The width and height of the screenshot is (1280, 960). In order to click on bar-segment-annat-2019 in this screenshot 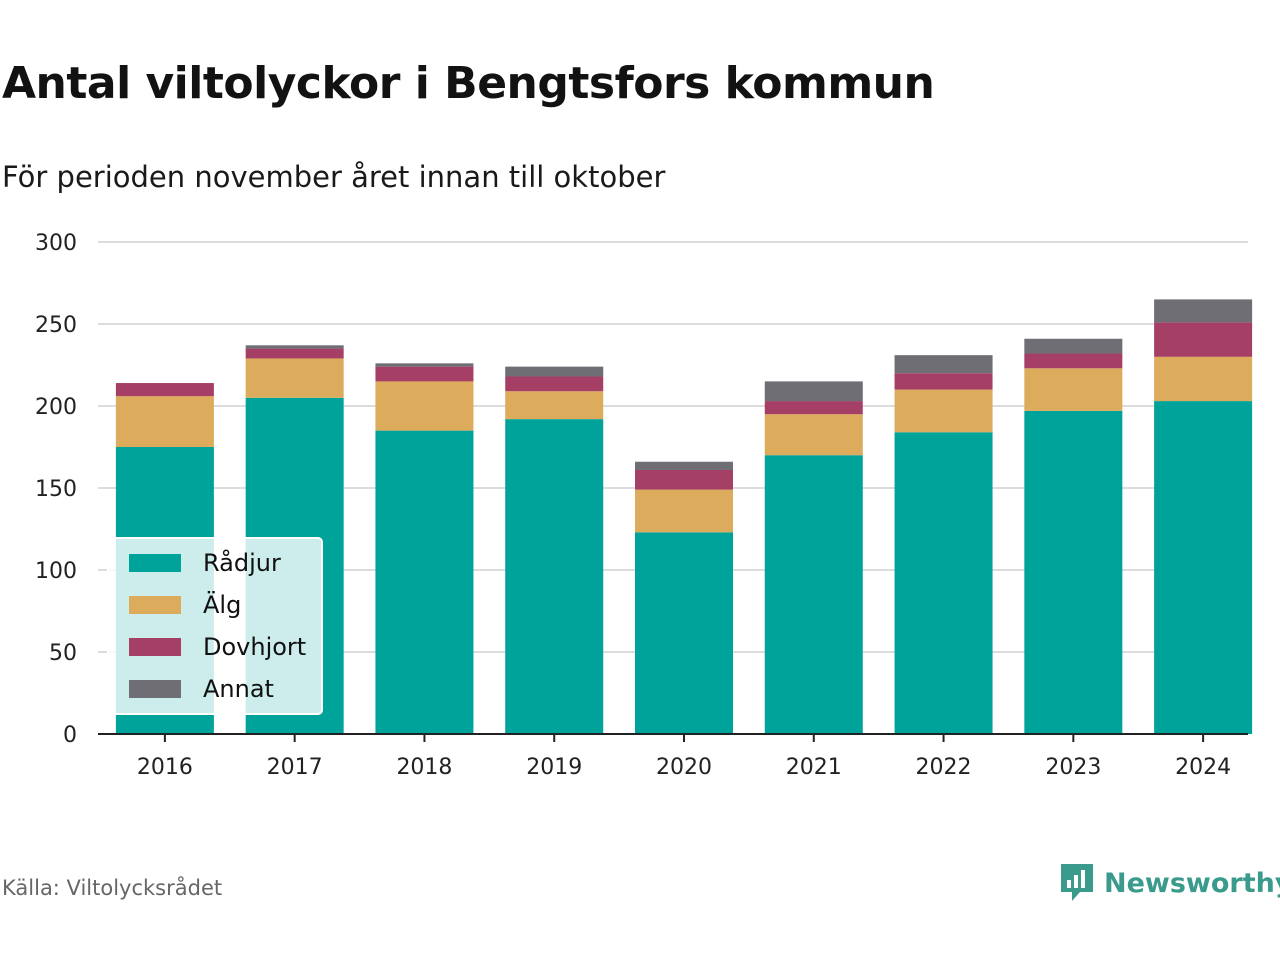, I will do `click(554, 371)`.